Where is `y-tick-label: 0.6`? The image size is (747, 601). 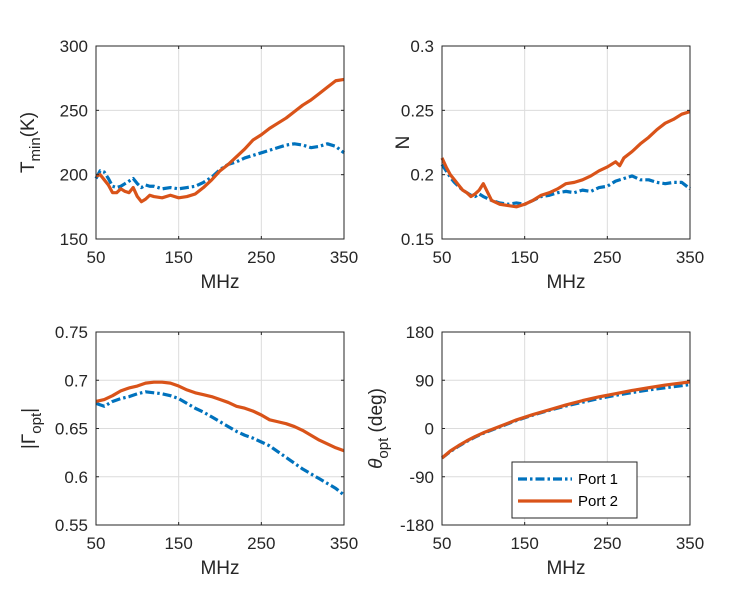
y-tick-label: 0.6 is located at coordinates (76, 477).